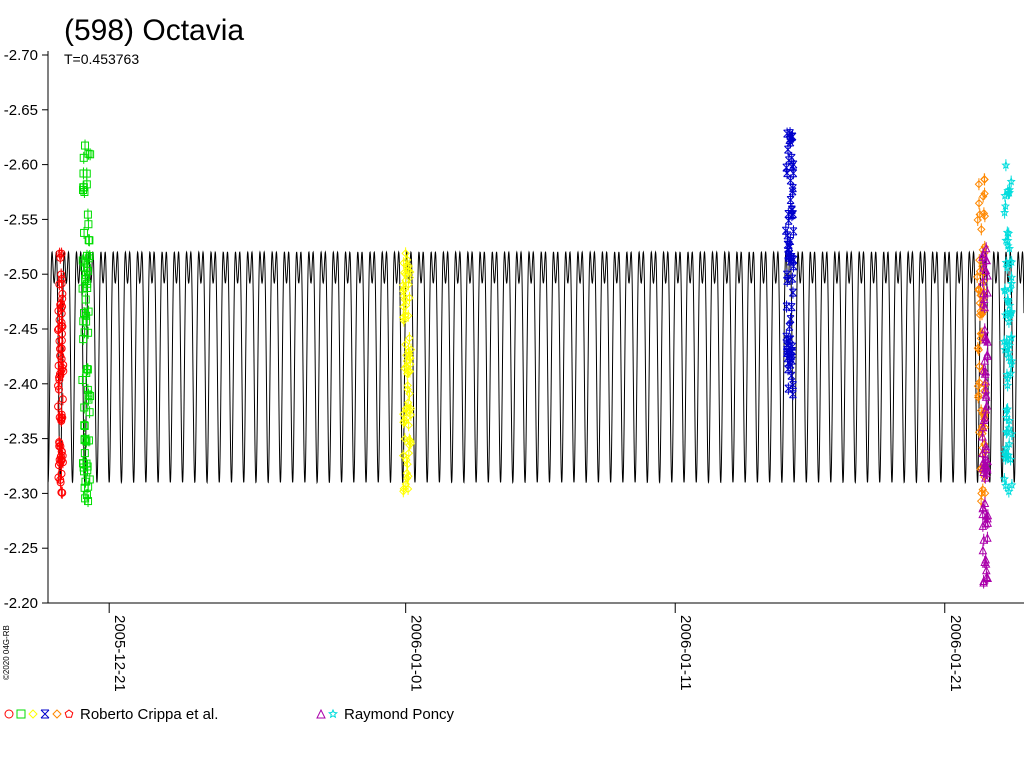 The height and width of the screenshot is (768, 1024). What do you see at coordinates (6, 652) in the screenshot?
I see `copyright-text: ©2020 04G-RB` at bounding box center [6, 652].